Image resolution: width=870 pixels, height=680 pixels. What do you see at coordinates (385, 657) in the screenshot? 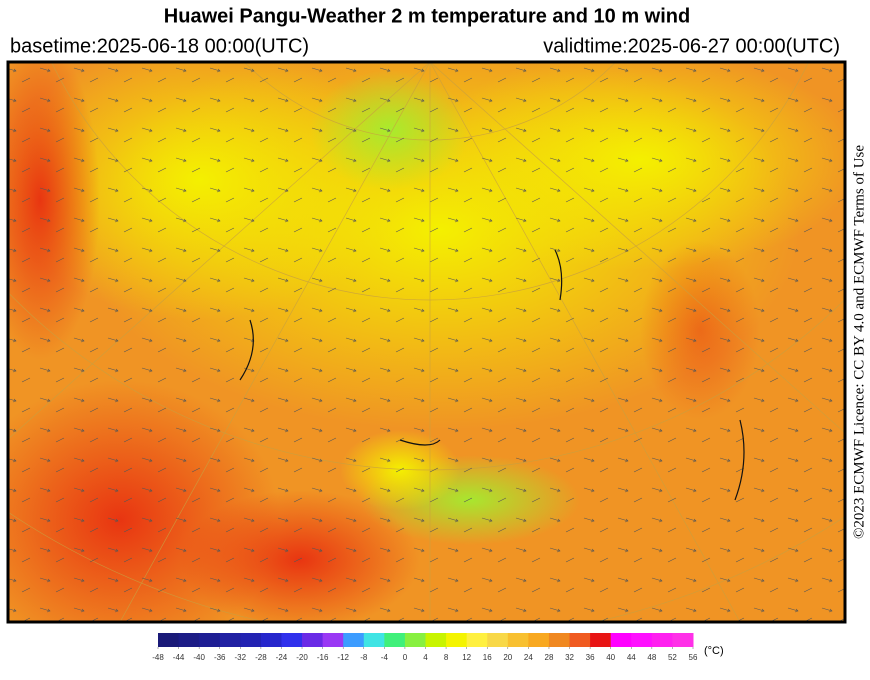
I see `colorbar-tick-label: -4` at bounding box center [385, 657].